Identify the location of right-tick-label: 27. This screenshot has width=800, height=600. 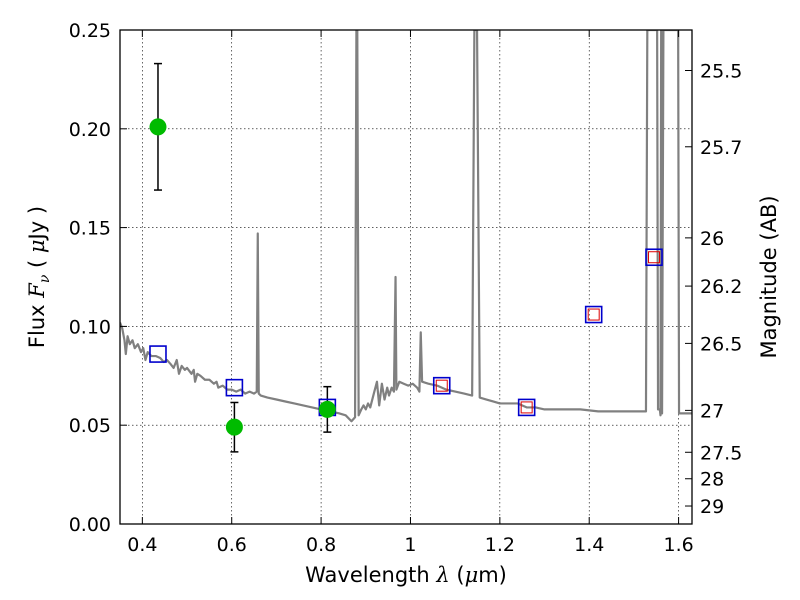
(712, 411).